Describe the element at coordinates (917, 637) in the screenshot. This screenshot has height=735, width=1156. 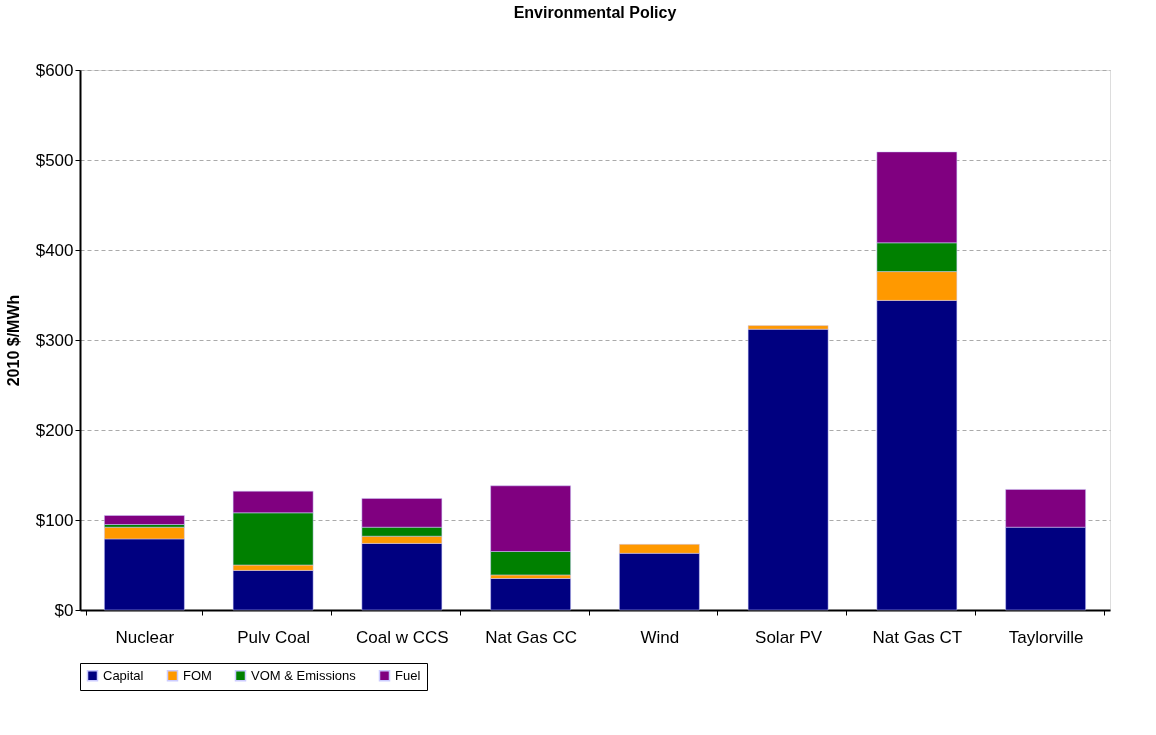
I see `x-tick-label: Nat Gas CT` at that location.